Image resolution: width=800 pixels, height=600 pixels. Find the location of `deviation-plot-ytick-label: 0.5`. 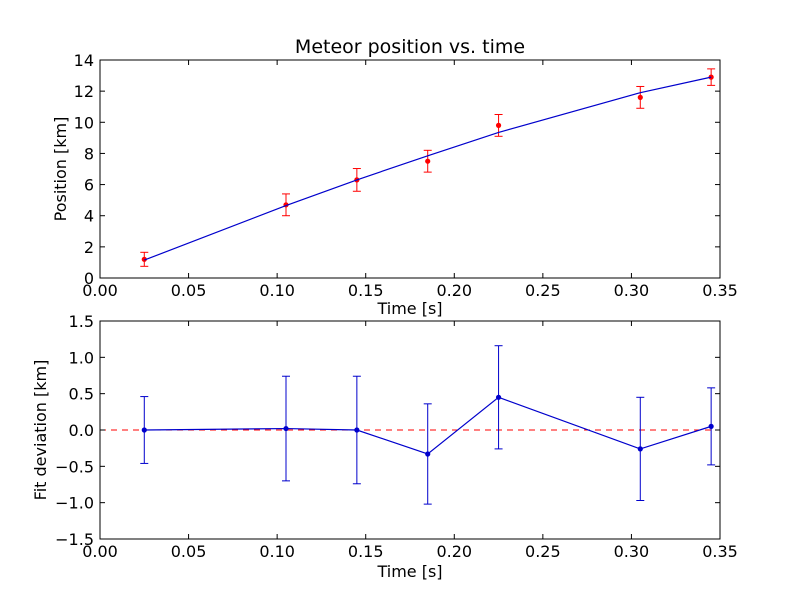

deviation-plot-ytick-label: 0.5 is located at coordinates (81, 394).